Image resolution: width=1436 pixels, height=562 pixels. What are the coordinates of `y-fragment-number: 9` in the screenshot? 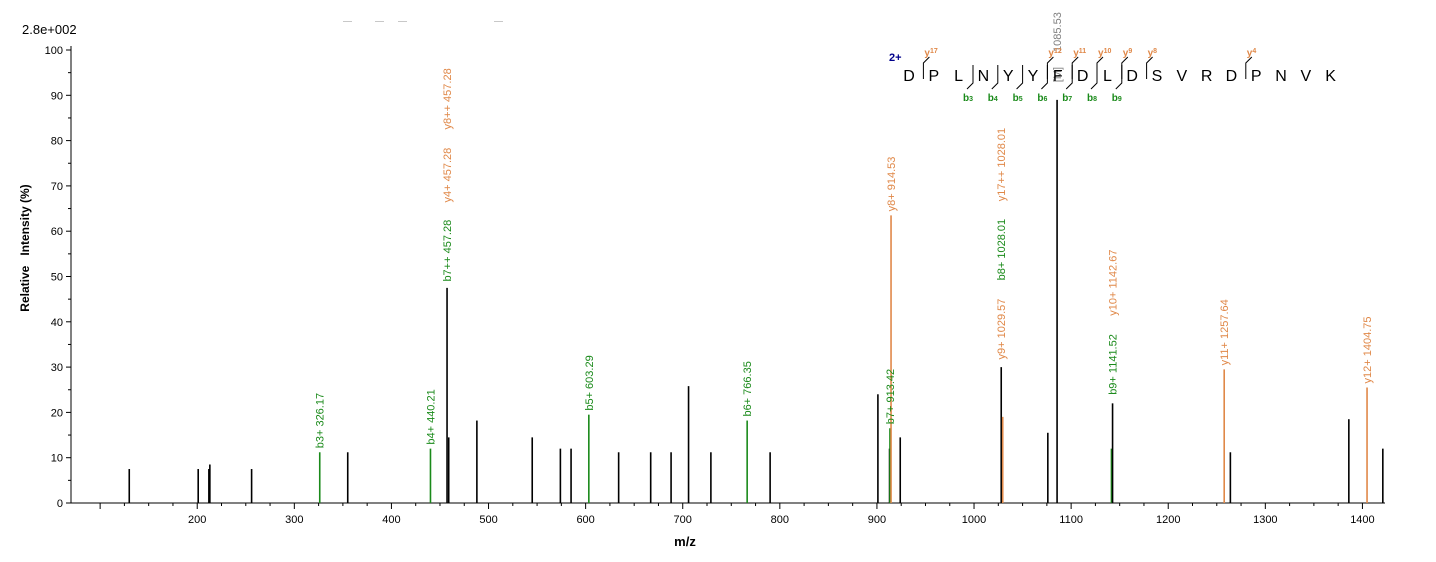 It's located at (1130, 51).